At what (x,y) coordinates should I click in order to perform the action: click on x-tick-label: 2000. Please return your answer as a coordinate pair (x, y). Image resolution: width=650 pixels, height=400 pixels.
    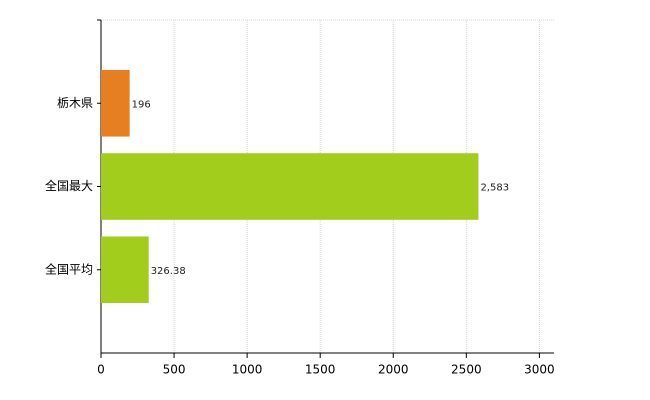
    Looking at the image, I should click on (393, 370).